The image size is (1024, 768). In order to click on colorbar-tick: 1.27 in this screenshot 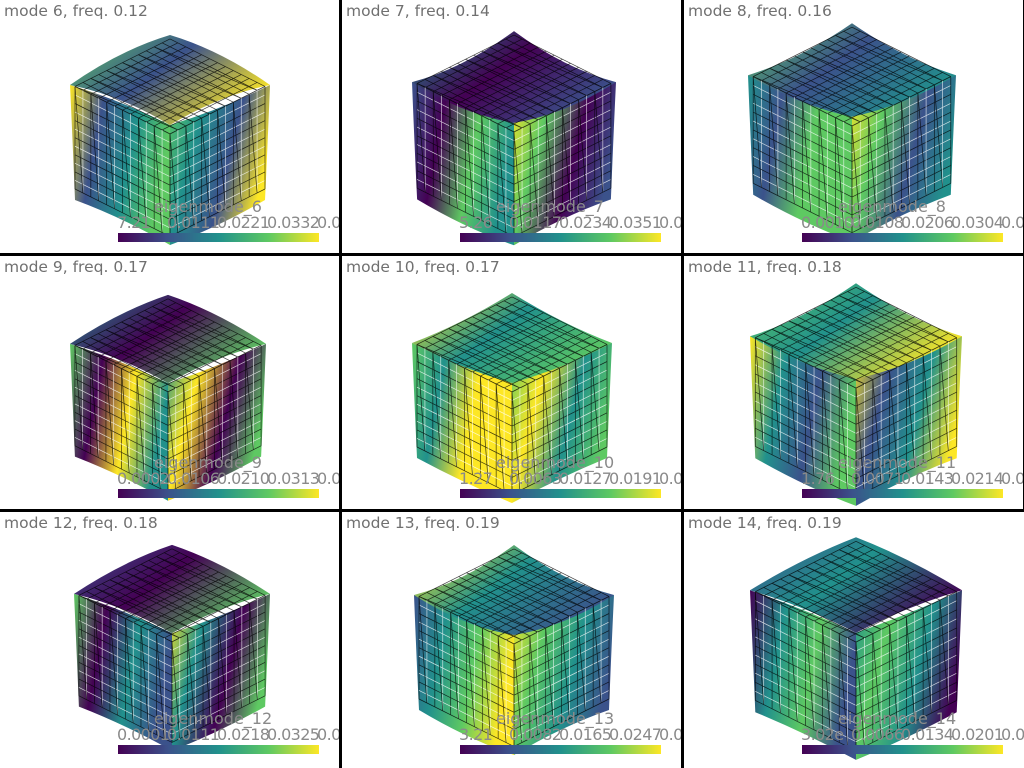, I will do `click(476, 478)`.